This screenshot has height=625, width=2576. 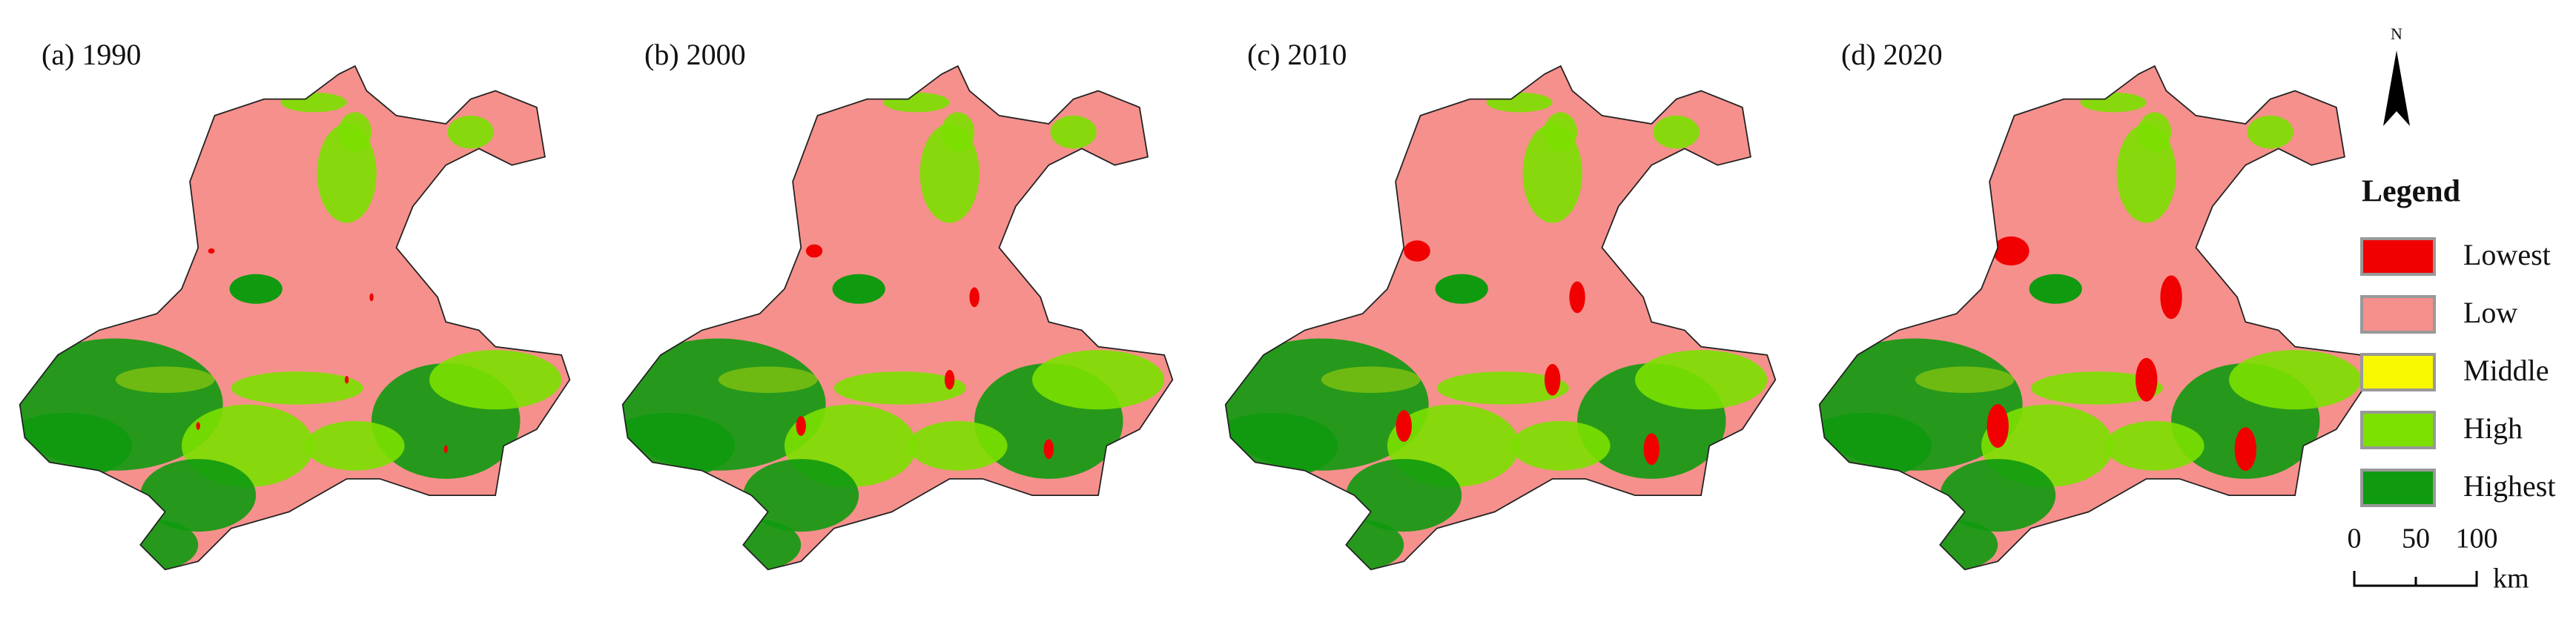 I want to click on legend-label: Middle, so click(x=2506, y=370).